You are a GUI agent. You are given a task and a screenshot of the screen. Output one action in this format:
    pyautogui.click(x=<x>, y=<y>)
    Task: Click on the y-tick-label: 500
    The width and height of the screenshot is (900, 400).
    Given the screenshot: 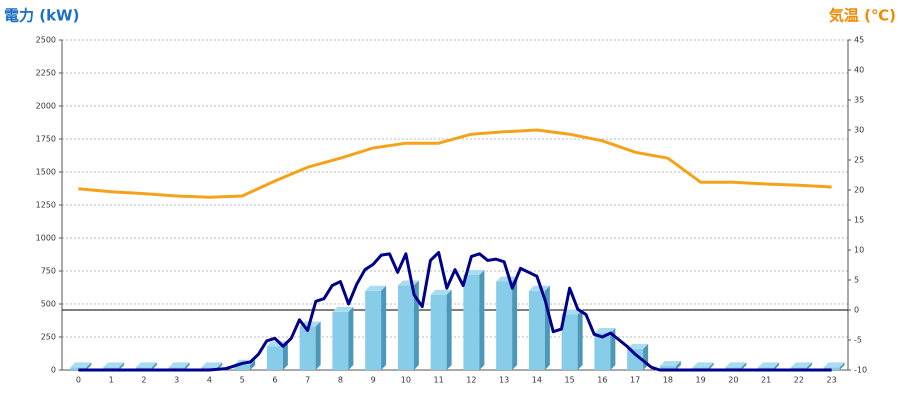 What is the action you would take?
    pyautogui.click(x=48, y=304)
    